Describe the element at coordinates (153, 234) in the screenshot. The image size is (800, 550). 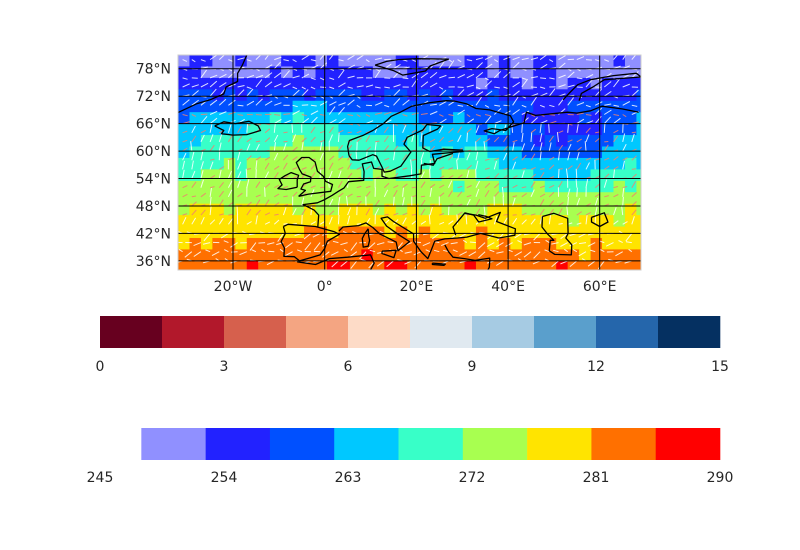
I see `lat-tick-label: 42°N` at that location.